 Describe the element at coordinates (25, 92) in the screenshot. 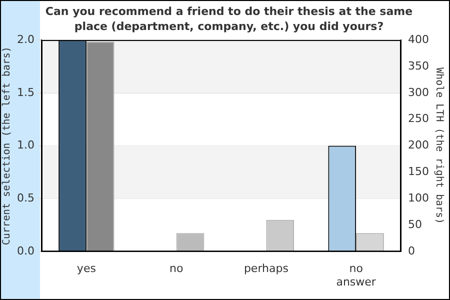

I see `y-tick-label: 1.5` at that location.